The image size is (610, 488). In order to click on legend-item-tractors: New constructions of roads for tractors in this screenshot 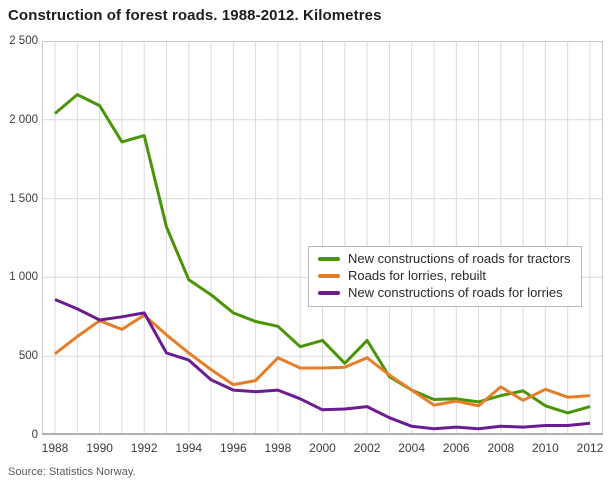, I will do `click(444, 258)`.